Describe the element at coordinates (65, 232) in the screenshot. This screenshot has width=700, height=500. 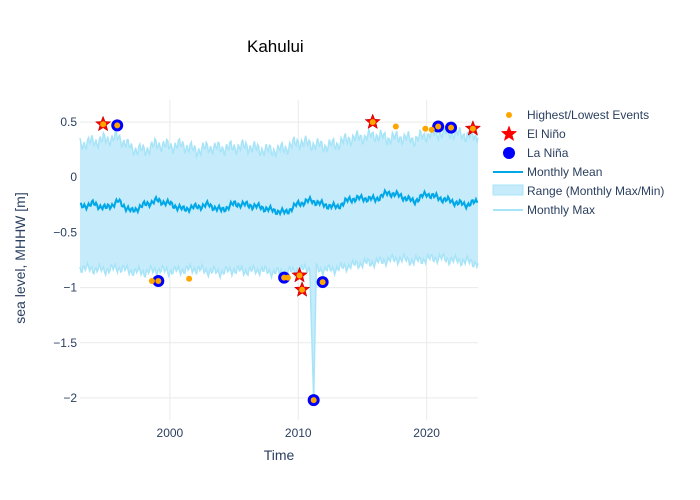
I see `y-tick-label: −0.5` at that location.